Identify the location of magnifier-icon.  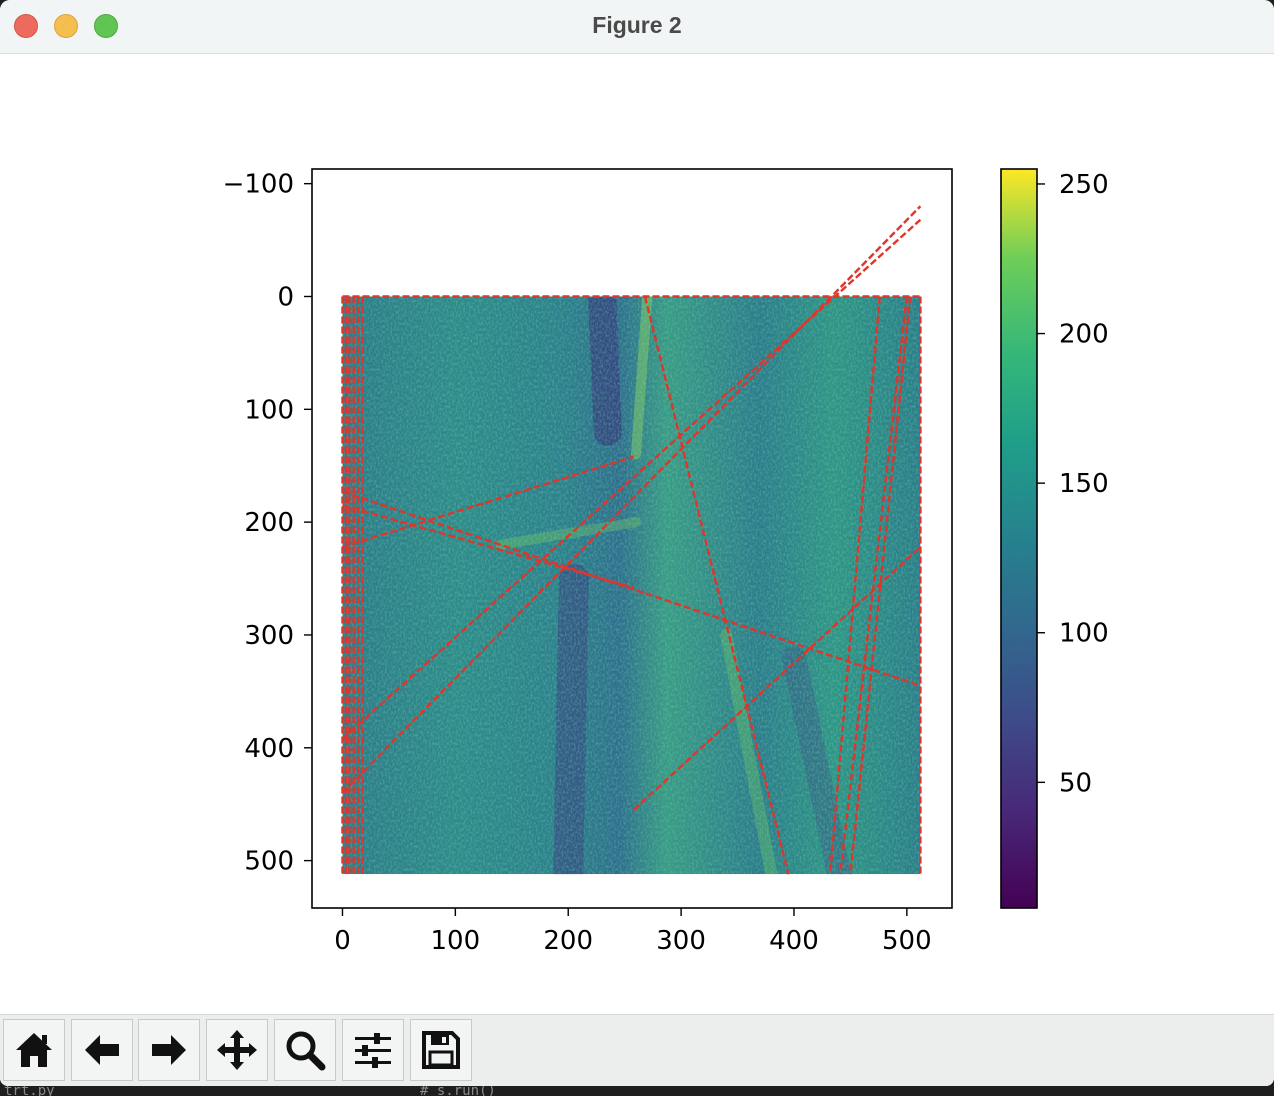
(306, 1051).